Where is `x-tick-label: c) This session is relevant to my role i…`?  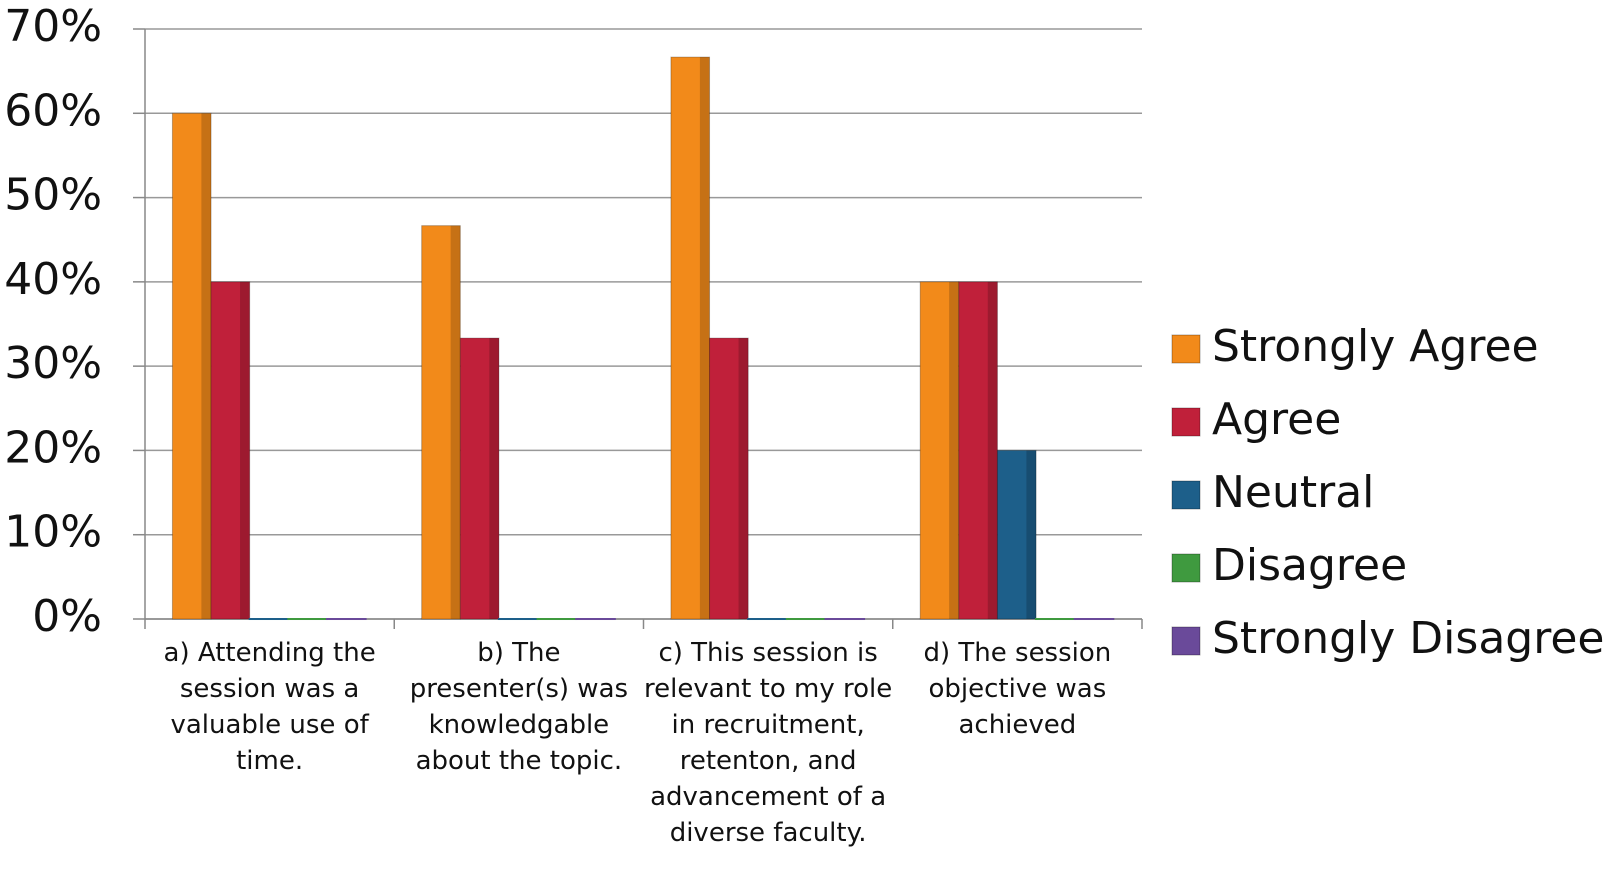 x-tick-label: c) This session is relevant to my role i… is located at coordinates (768, 743).